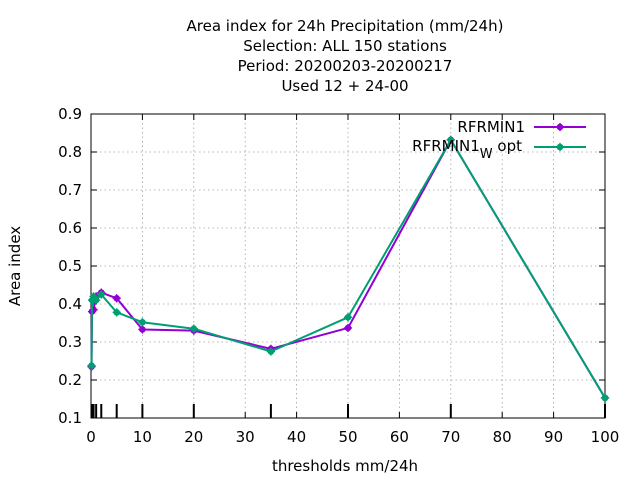 The width and height of the screenshot is (640, 480). What do you see at coordinates (70, 266) in the screenshot?
I see `y-tick-label: 0.5` at bounding box center [70, 266].